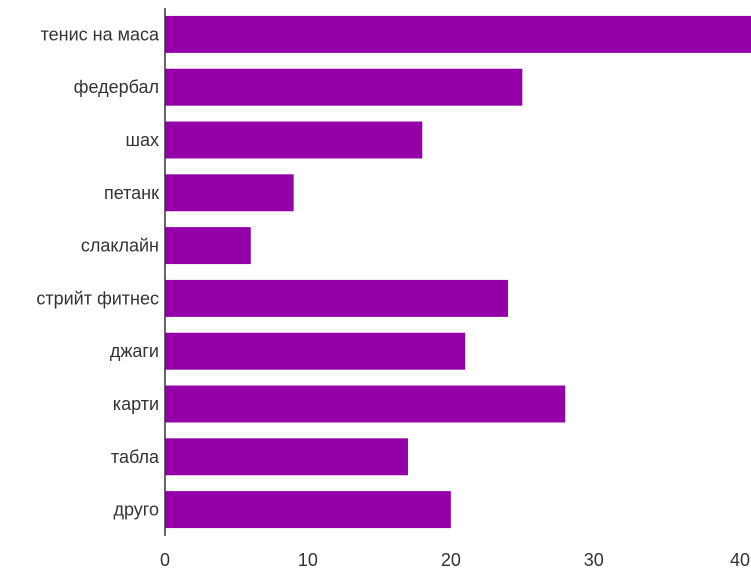 The image size is (751, 568). Describe the element at coordinates (131, 193) in the screenshot. I see `category-label: петанк` at that location.